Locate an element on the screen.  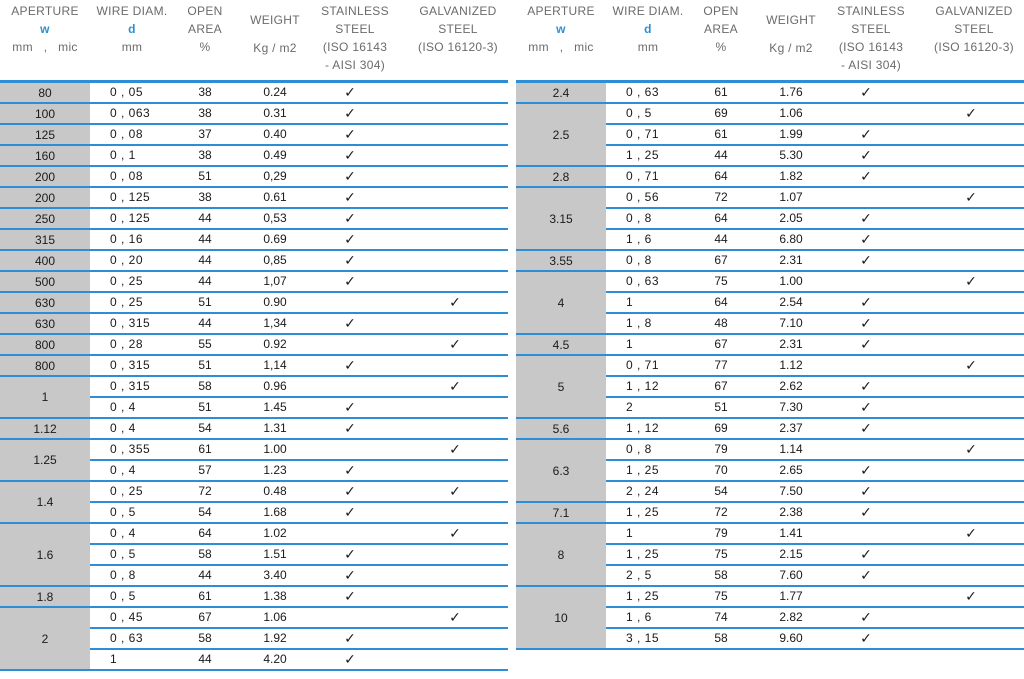
weight: 1.76 is located at coordinates (791, 92).